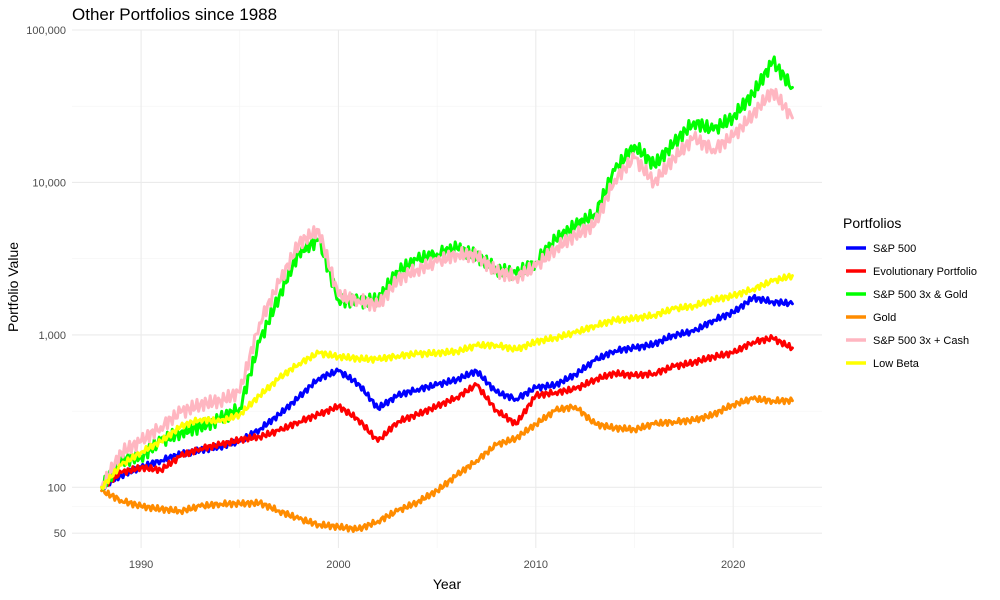 The image size is (1000, 600). I want to click on legend-label: Evolutionary Portfolio, so click(925, 272).